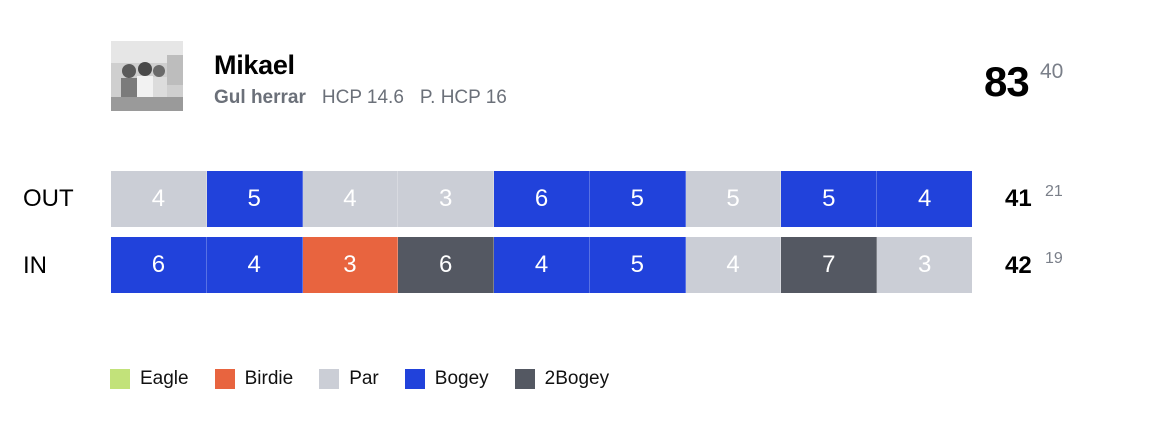  What do you see at coordinates (164, 378) in the screenshot?
I see `legend-label: Eagle` at bounding box center [164, 378].